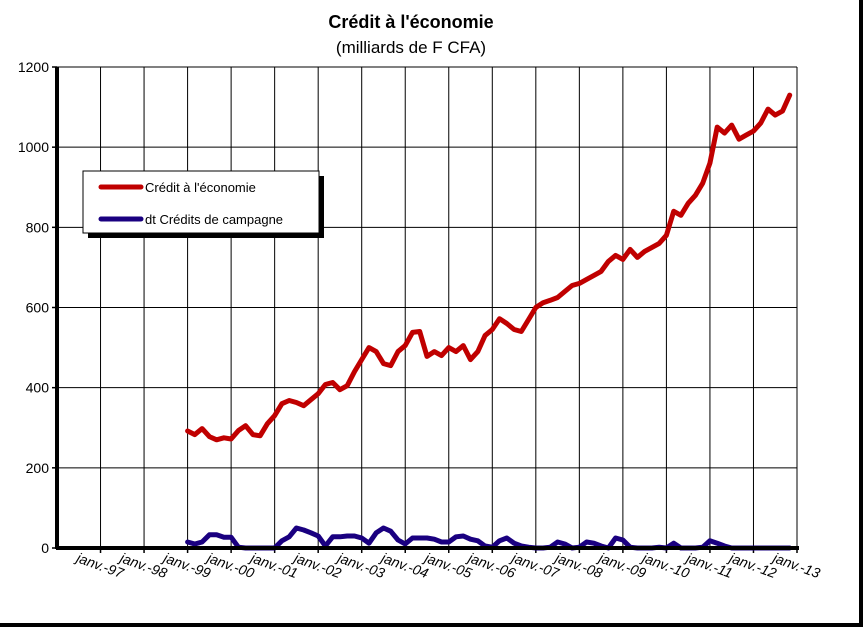 This screenshot has width=863, height=627. I want to click on y-tick-label: 200, so click(38, 468).